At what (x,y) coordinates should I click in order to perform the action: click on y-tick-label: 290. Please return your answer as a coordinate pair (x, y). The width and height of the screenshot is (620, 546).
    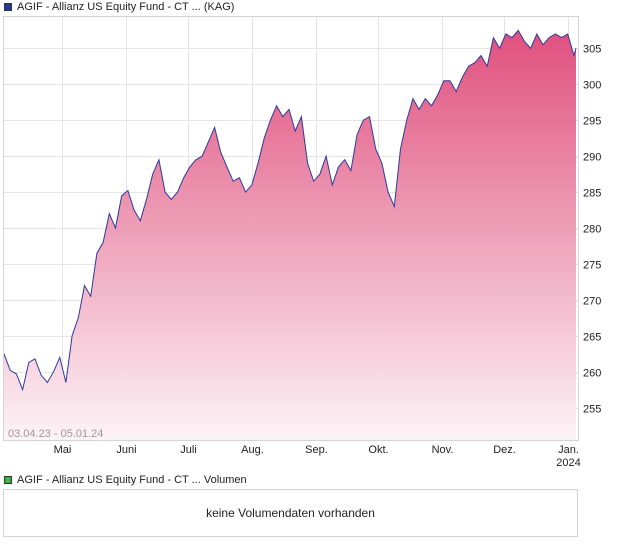
    Looking at the image, I should click on (592, 158).